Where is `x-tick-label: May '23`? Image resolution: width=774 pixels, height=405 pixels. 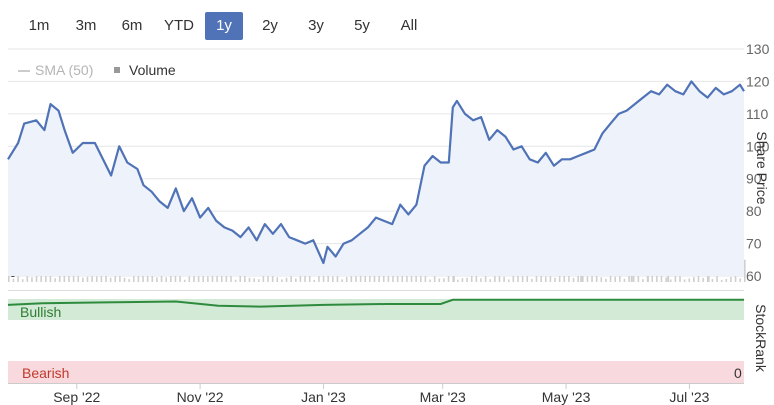
x-tick-label: May '23 is located at coordinates (566, 397).